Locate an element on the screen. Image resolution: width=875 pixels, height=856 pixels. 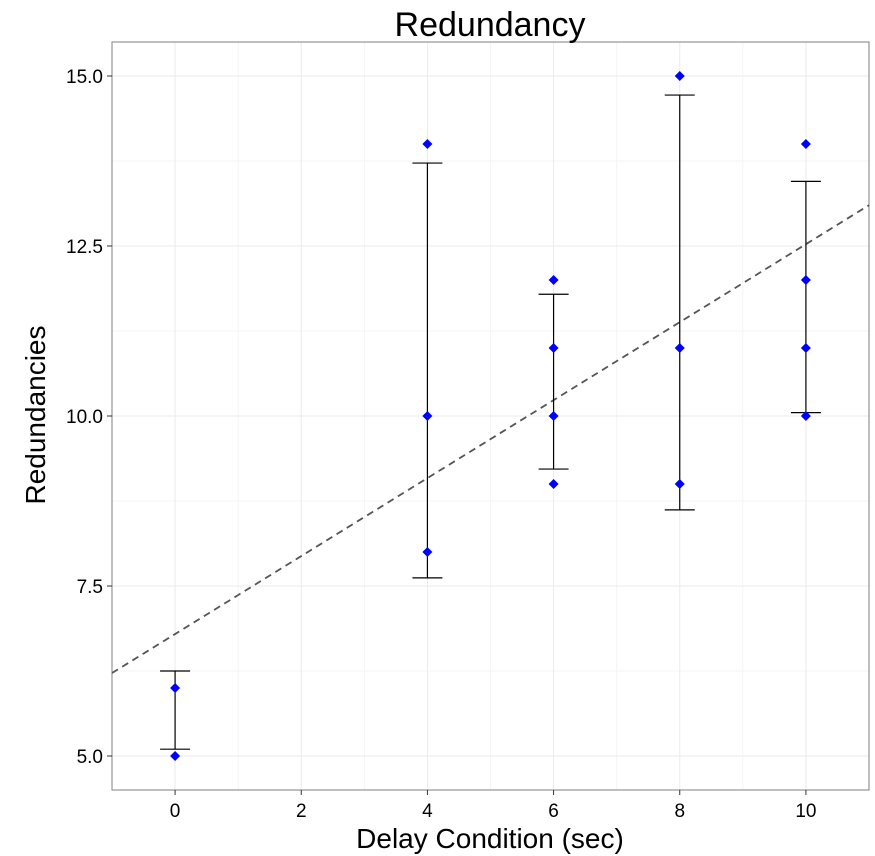
y-tick-label: 7.5 is located at coordinates (90, 587).